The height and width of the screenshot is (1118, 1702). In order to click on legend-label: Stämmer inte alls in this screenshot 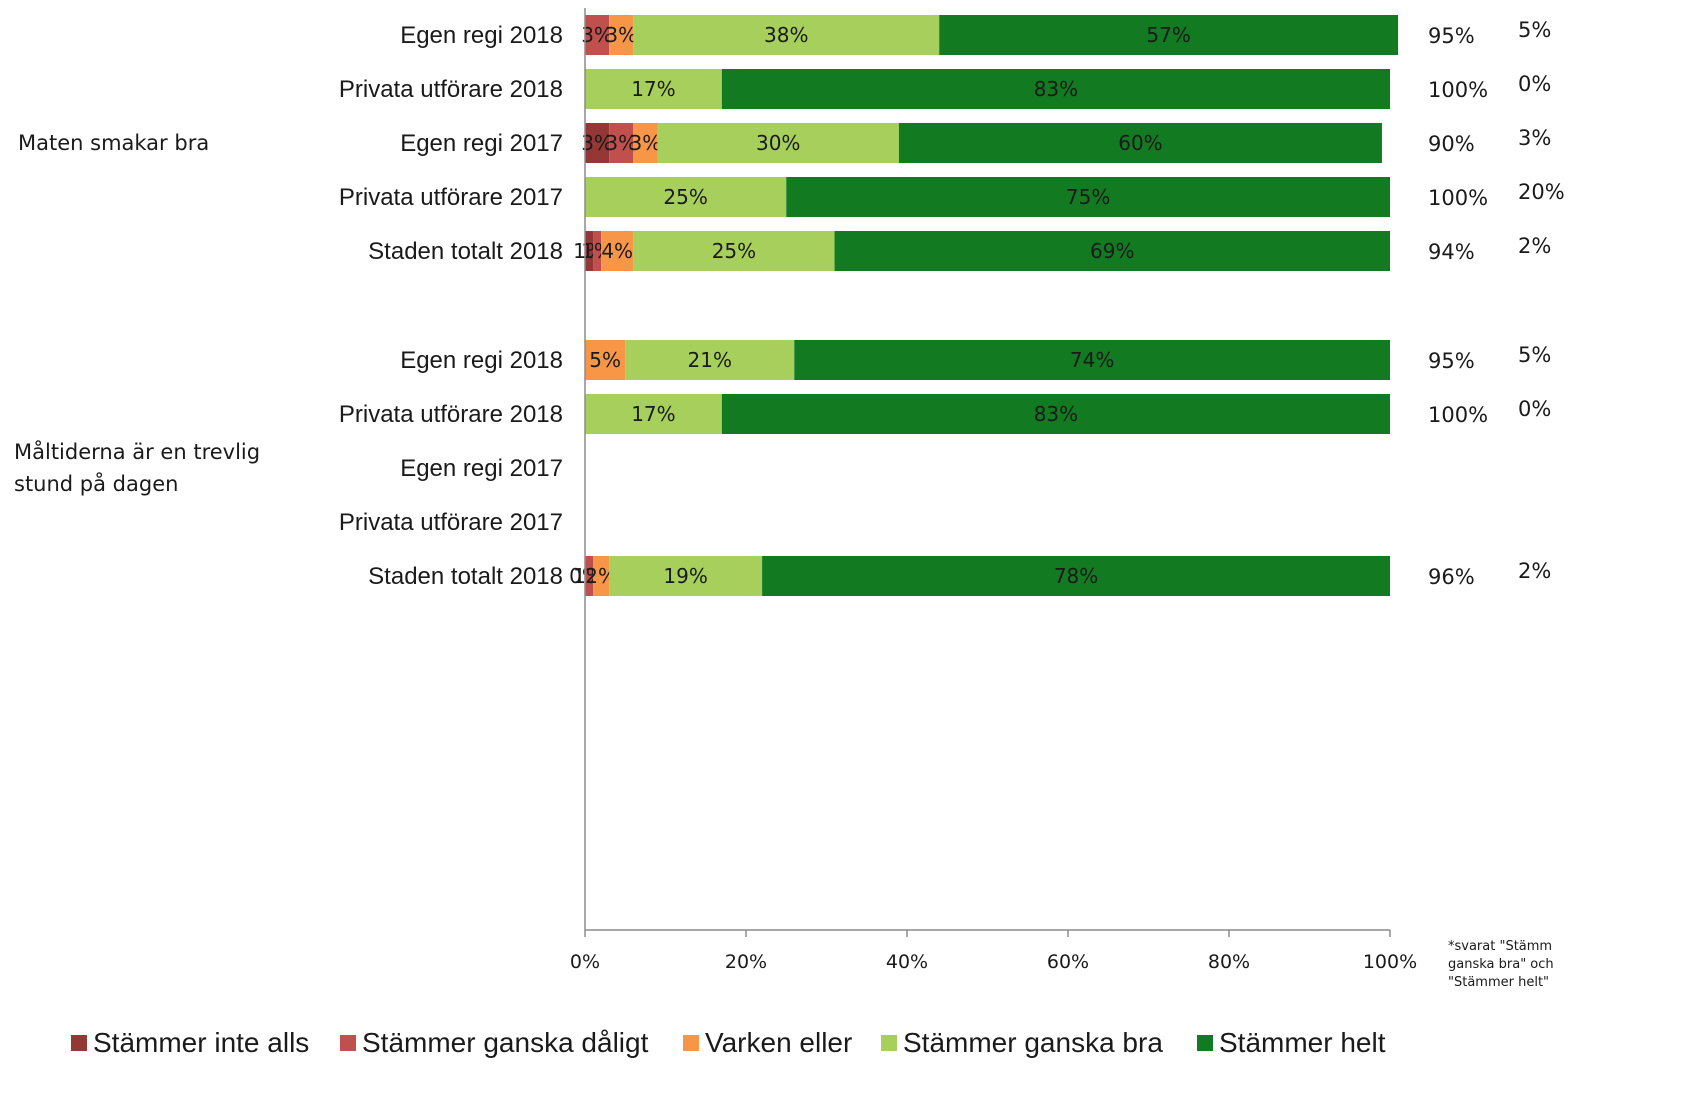, I will do `click(201, 1042)`.